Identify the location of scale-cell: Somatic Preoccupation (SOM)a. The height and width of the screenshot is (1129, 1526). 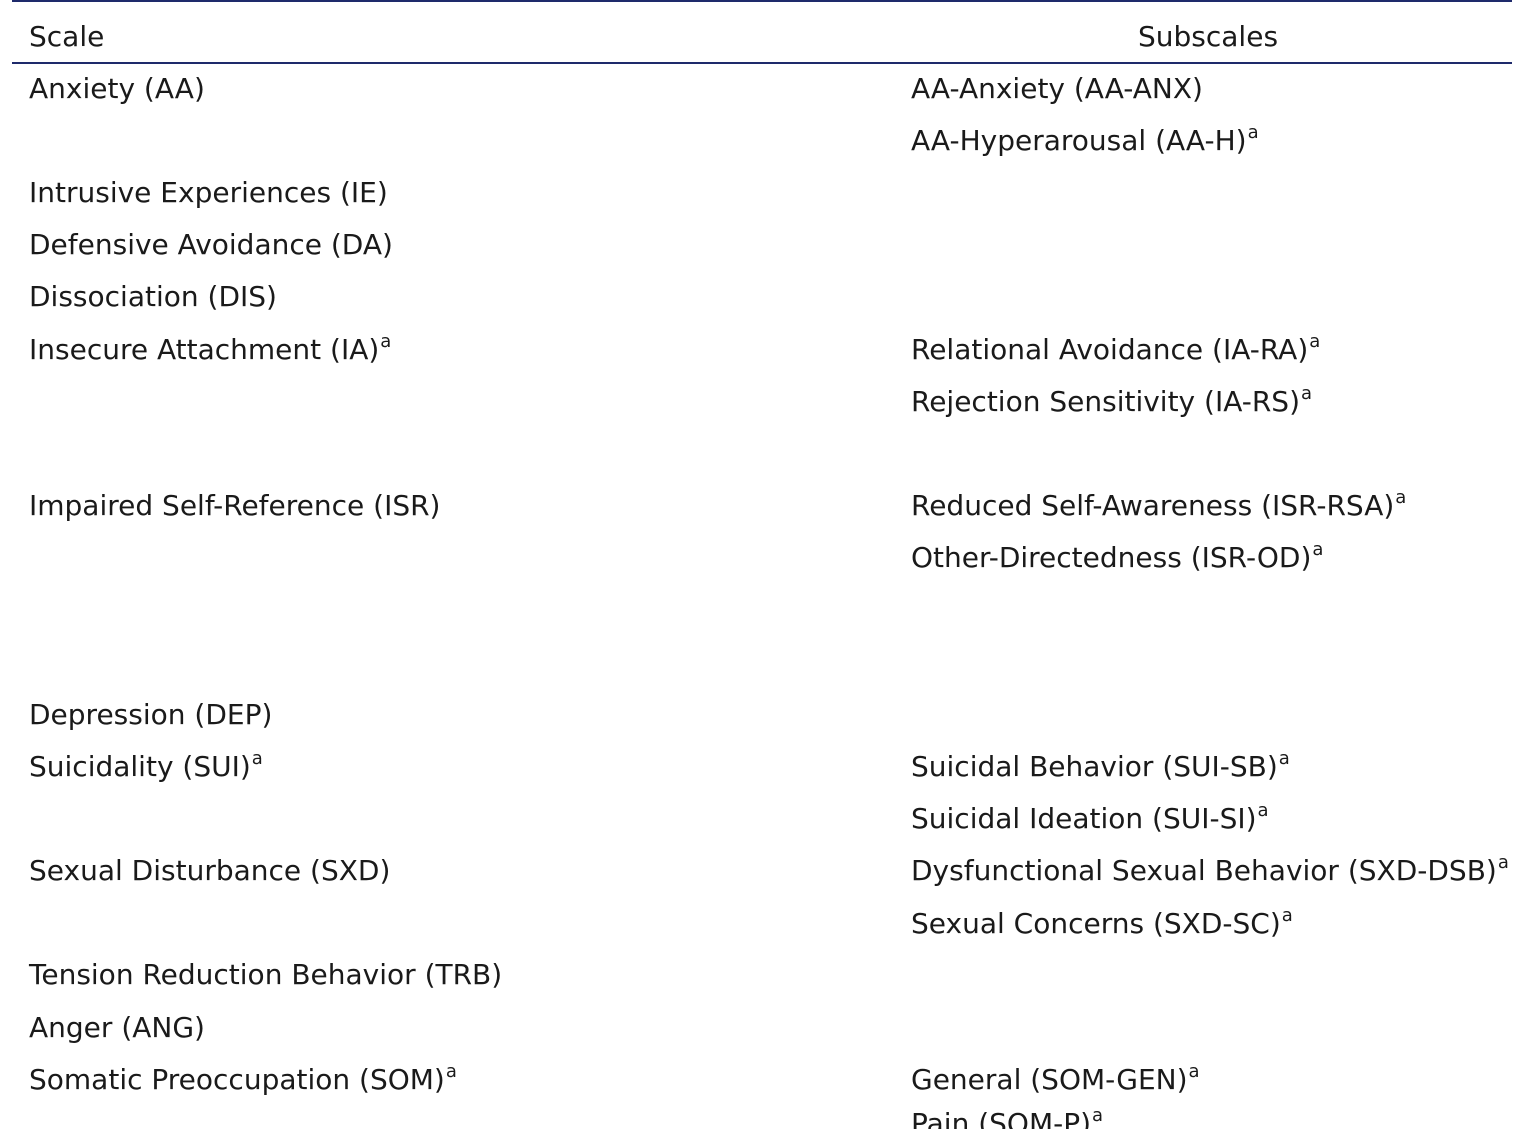
(243, 1080).